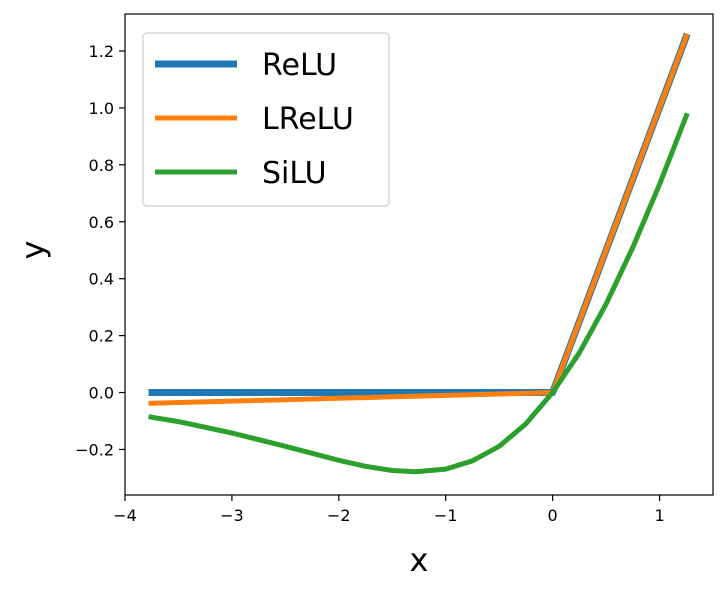 The image size is (722, 591). I want to click on legend: ReLU LReLU SiLU, so click(266, 119).